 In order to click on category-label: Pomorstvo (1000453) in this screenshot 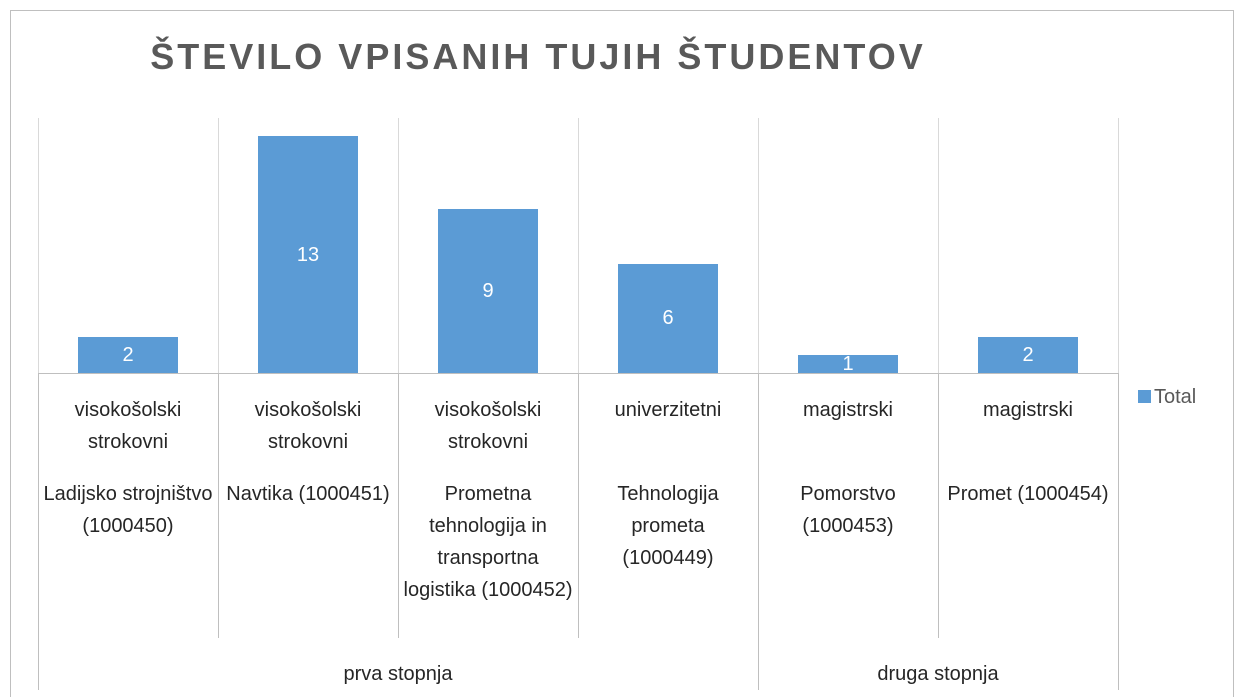, I will do `click(848, 510)`.